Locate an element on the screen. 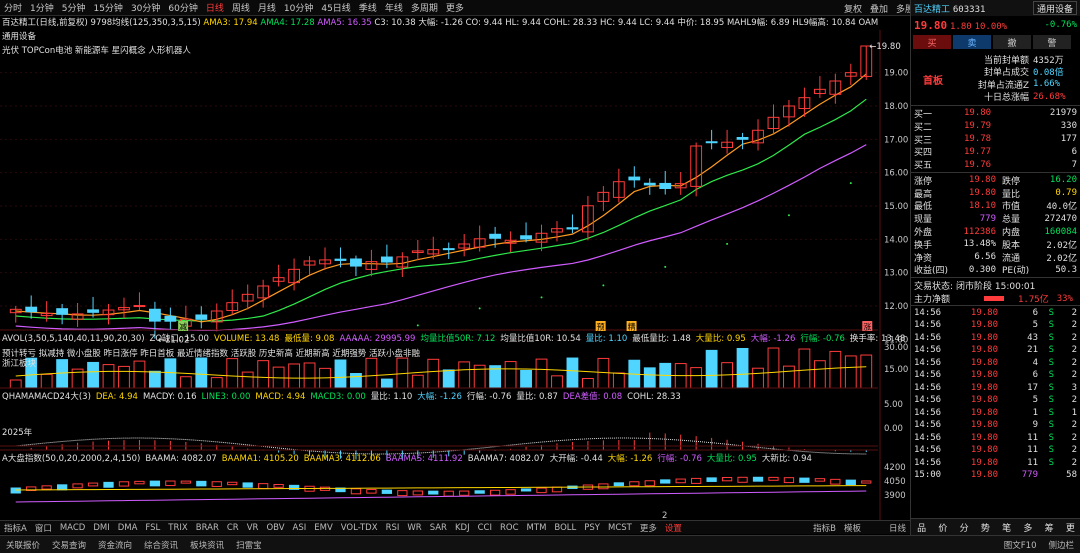 This screenshot has width=1080, height=553. indicator-tab: VR is located at coordinates (252, 527).